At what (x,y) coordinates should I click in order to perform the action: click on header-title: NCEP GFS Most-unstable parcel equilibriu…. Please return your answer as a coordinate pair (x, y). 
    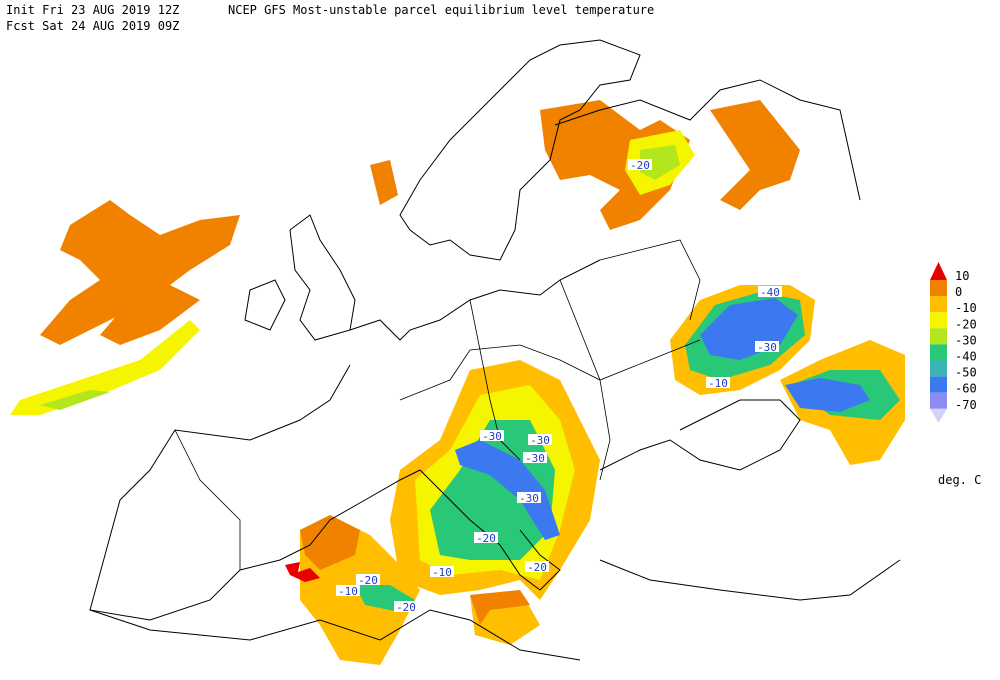
    Looking at the image, I should click on (441, 10).